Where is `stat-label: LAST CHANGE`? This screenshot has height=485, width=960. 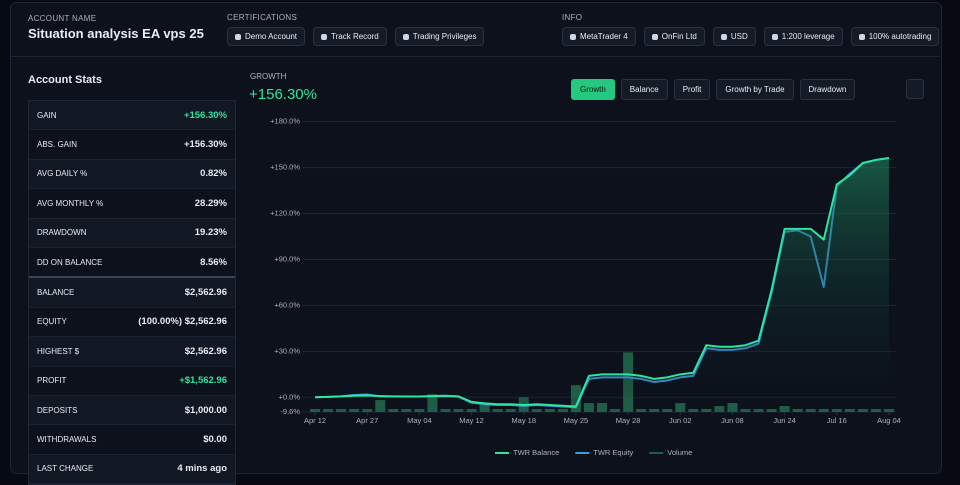
stat-label: LAST CHANGE is located at coordinates (65, 469).